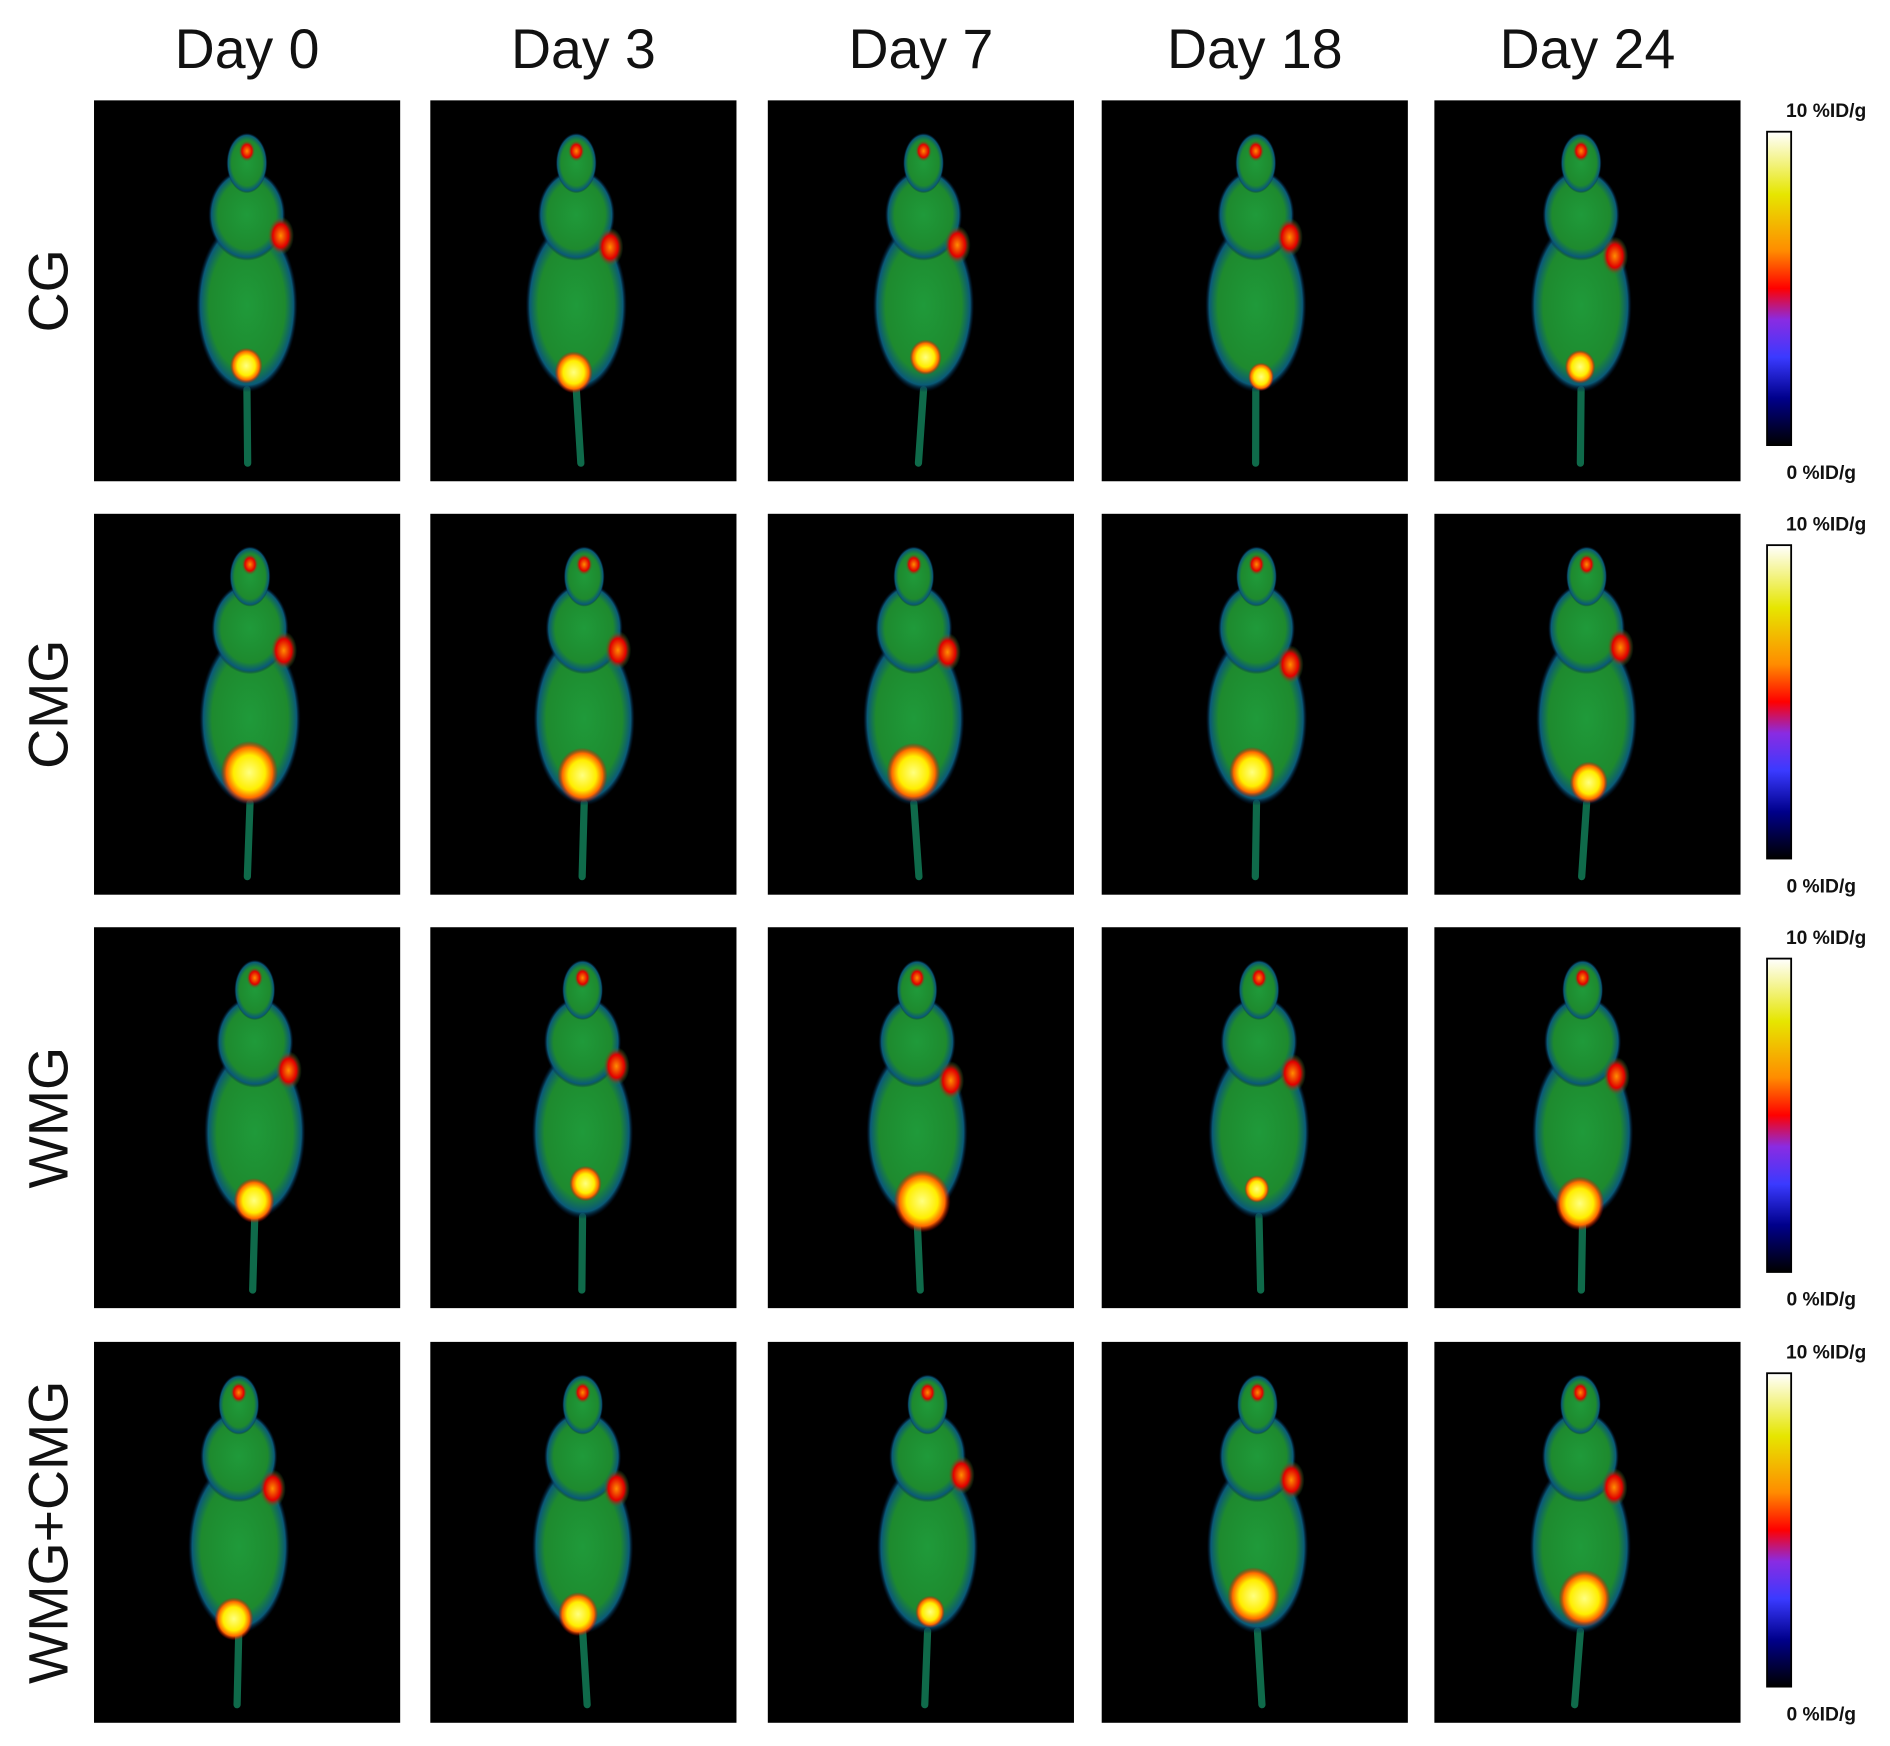  What do you see at coordinates (1588, 49) in the screenshot?
I see `column-label: Day 24` at bounding box center [1588, 49].